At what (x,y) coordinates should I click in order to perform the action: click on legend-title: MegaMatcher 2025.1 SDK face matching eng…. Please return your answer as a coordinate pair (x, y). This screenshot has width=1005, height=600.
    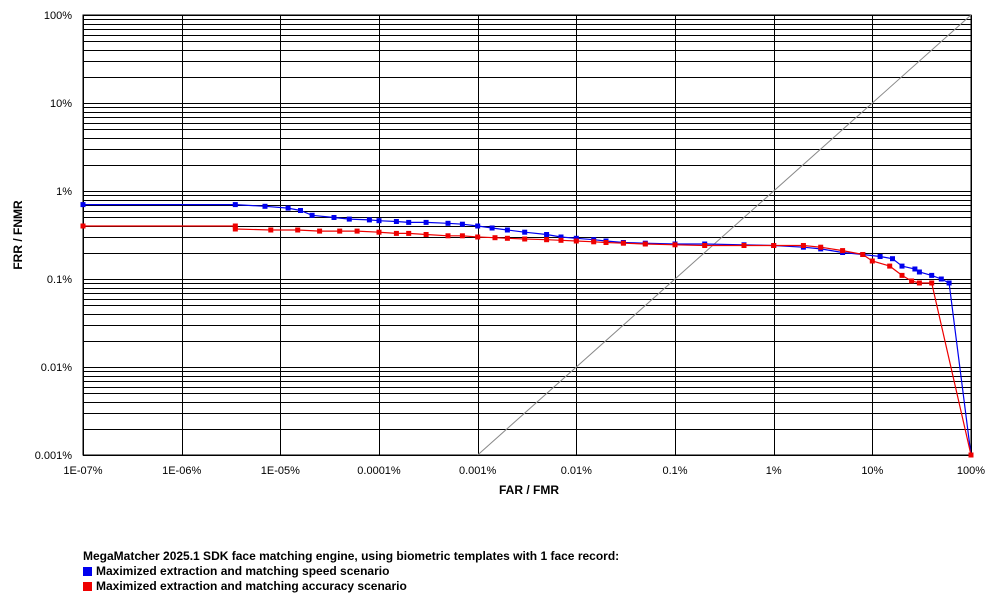
    Looking at the image, I should click on (351, 556).